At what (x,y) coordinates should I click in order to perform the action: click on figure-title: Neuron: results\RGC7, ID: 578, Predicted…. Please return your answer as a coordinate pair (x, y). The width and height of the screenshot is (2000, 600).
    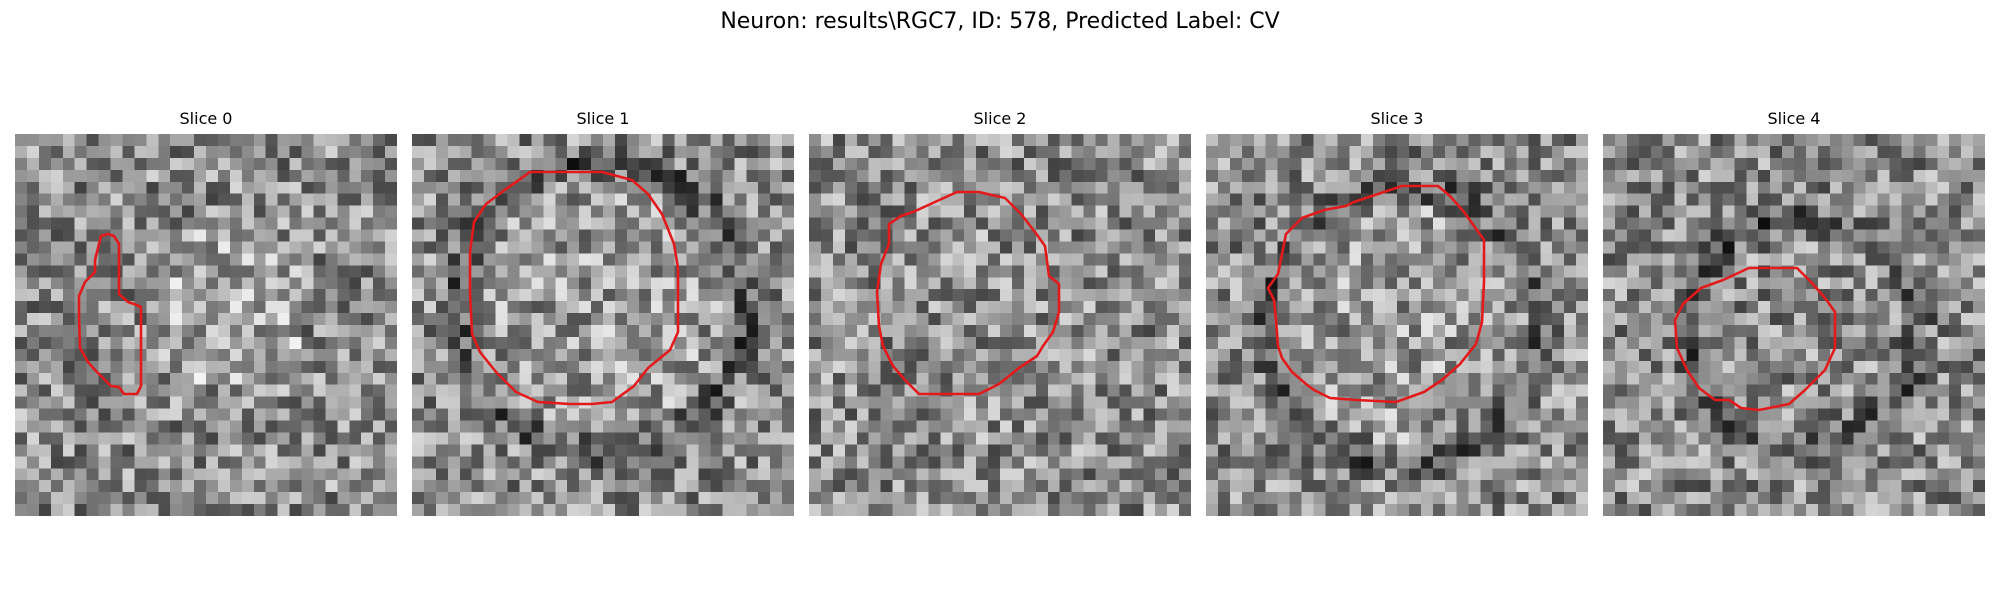
    Looking at the image, I should click on (1000, 21).